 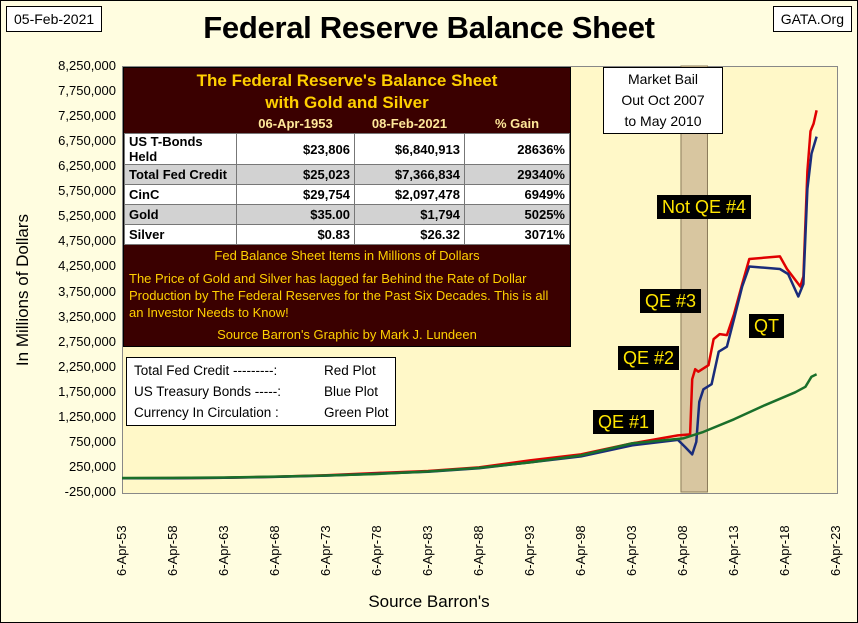 What do you see at coordinates (90, 491) in the screenshot?
I see `y-tick-label: -250,000` at bounding box center [90, 491].